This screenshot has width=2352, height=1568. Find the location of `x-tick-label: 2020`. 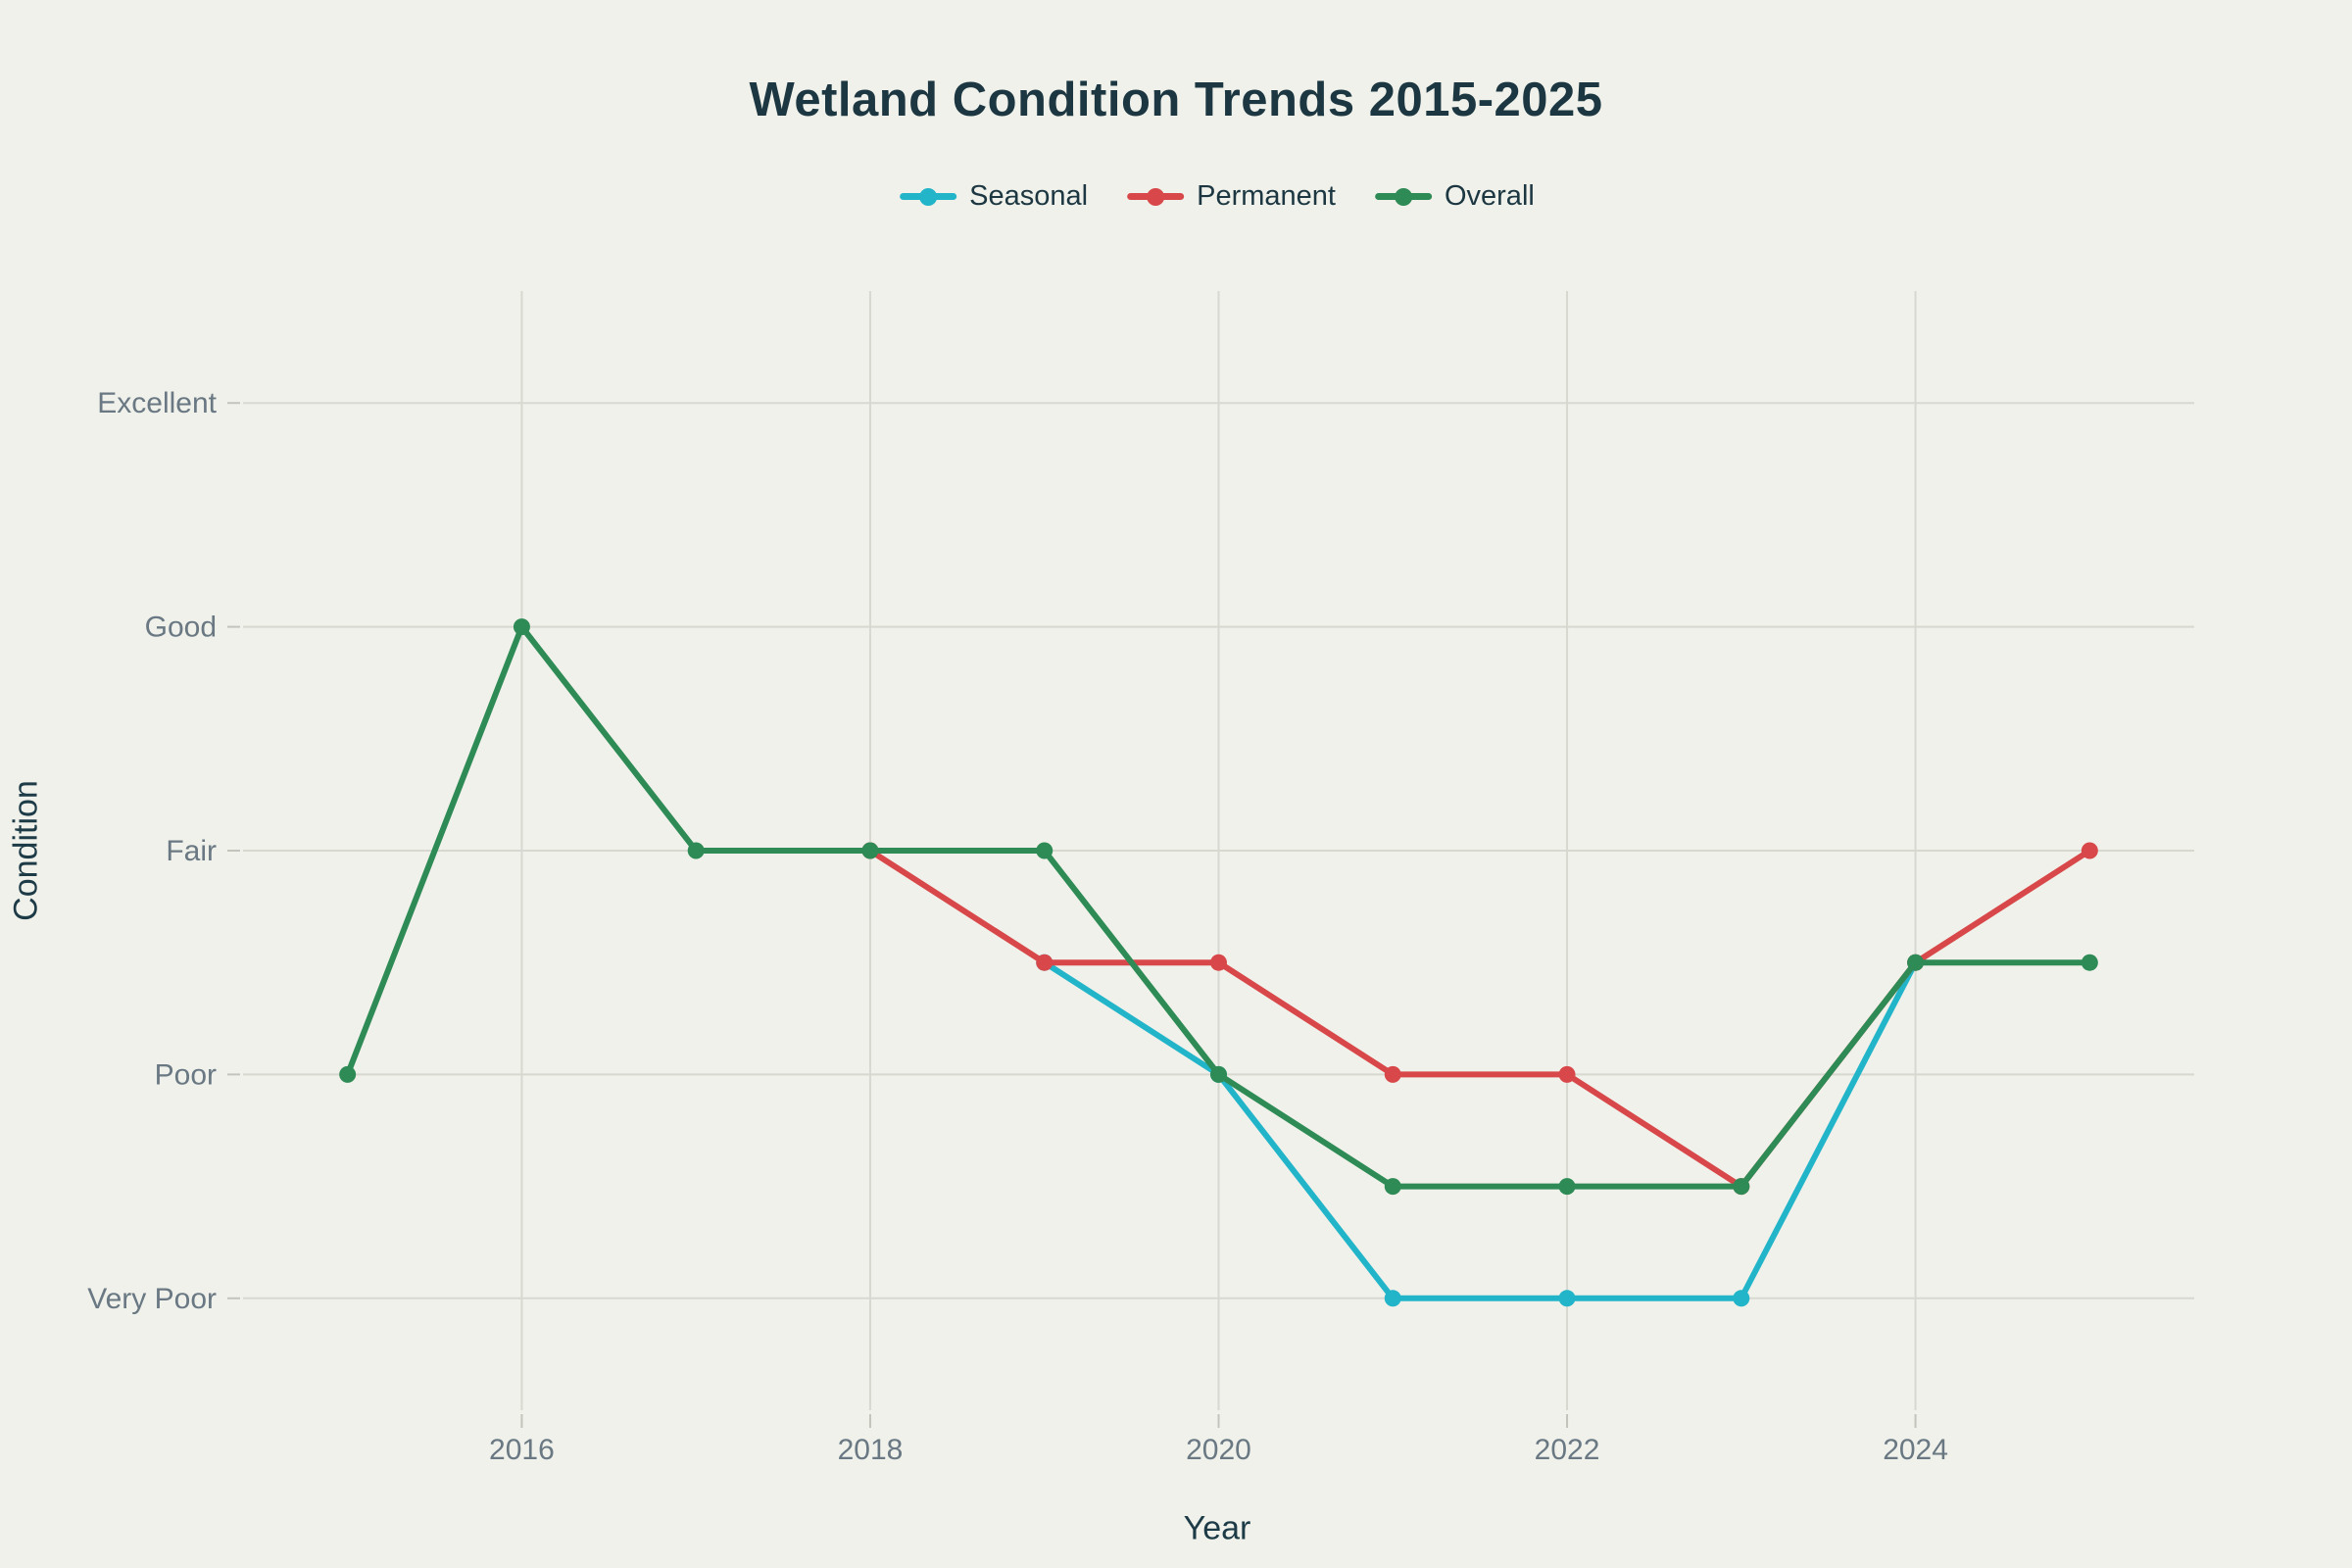

x-tick-label: 2020 is located at coordinates (1218, 1450).